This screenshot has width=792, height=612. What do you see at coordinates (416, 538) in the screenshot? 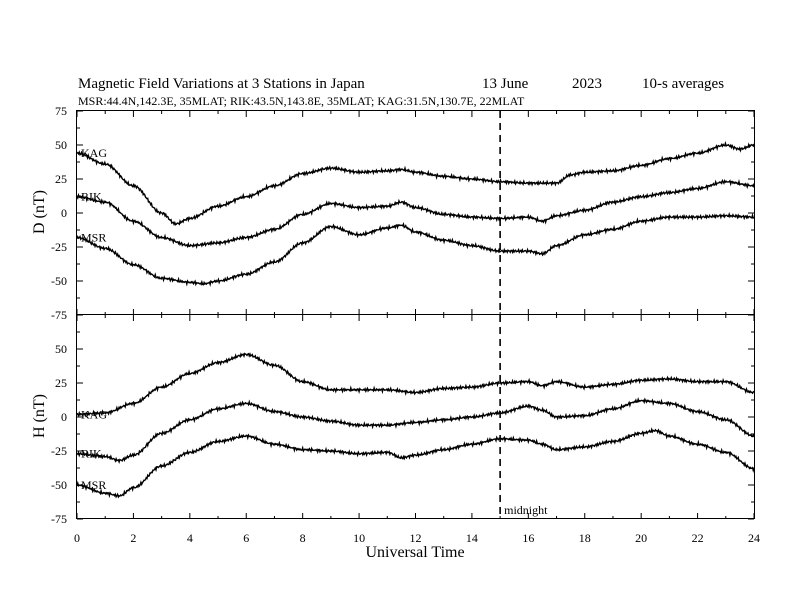
I see `x-tick-label: 12` at bounding box center [416, 538].